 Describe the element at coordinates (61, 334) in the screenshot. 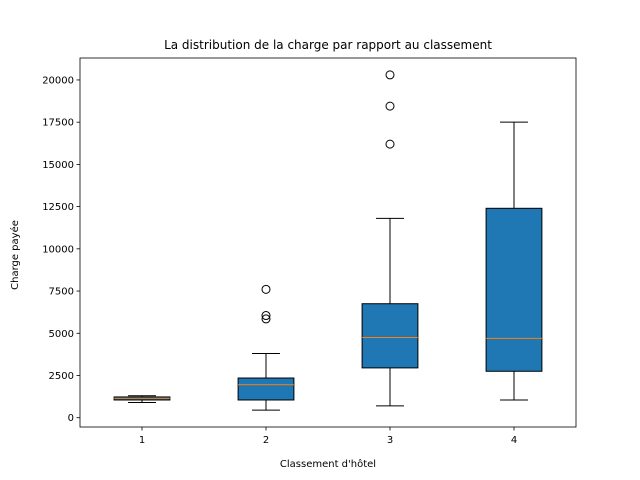

I see `y-tick-label: 5000` at that location.